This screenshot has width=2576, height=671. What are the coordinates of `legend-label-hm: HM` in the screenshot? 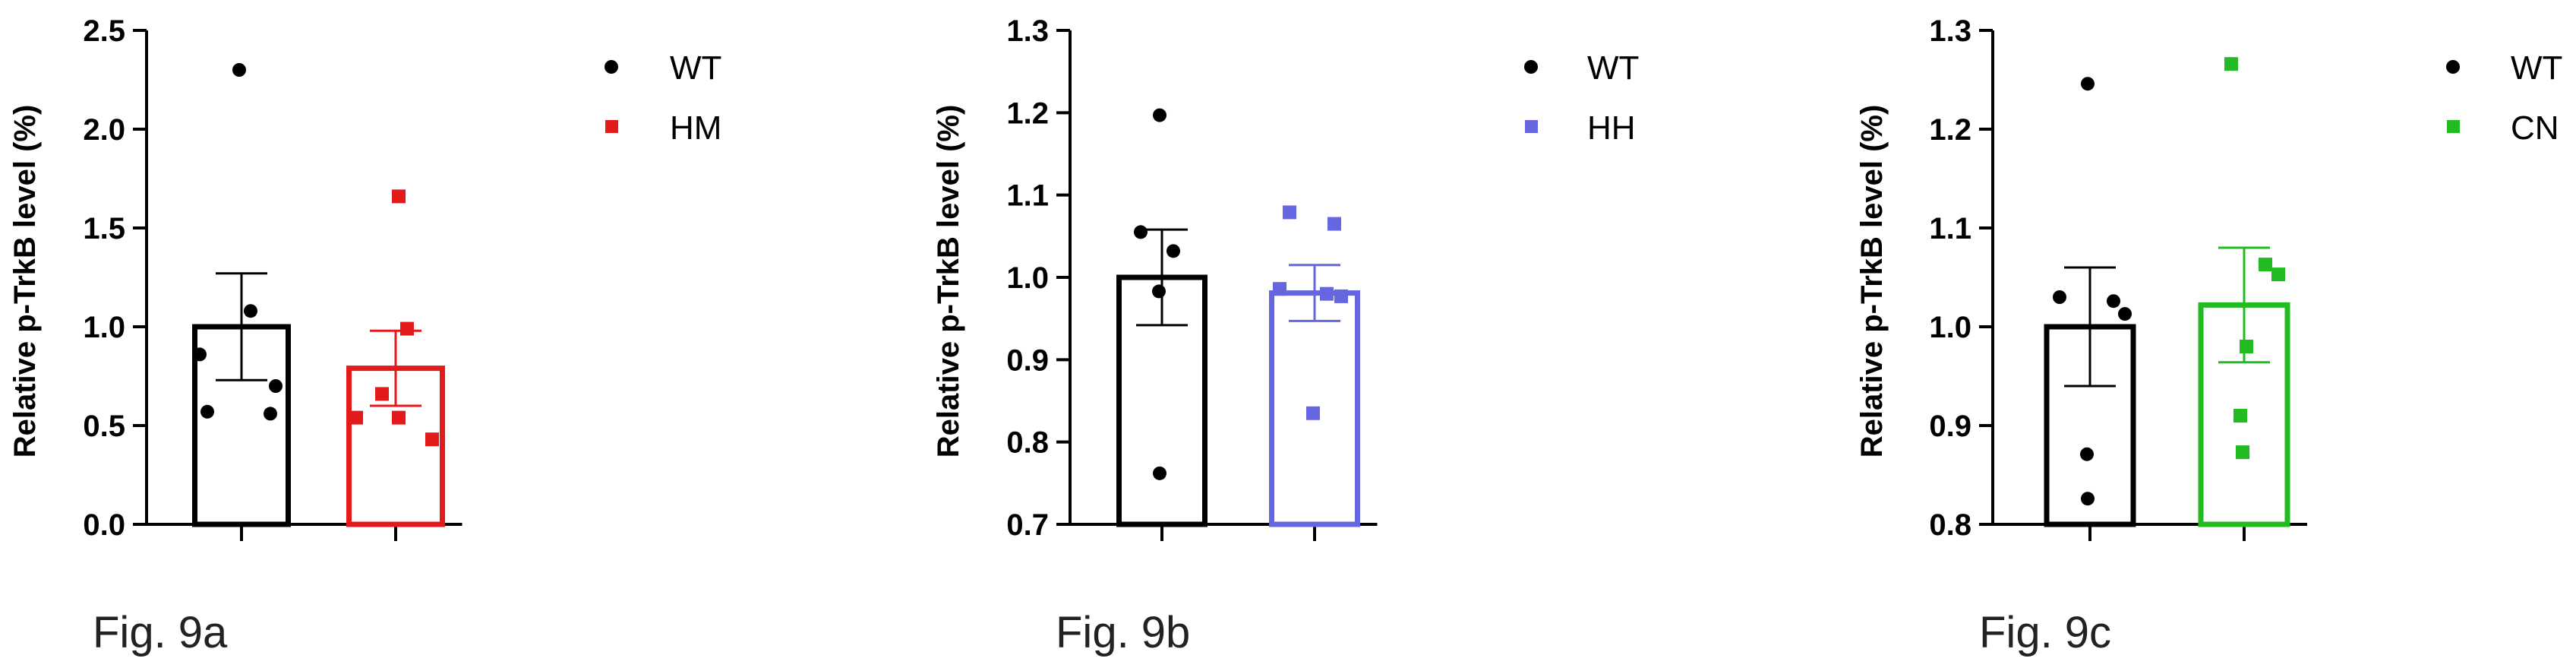 It's located at (695, 128).